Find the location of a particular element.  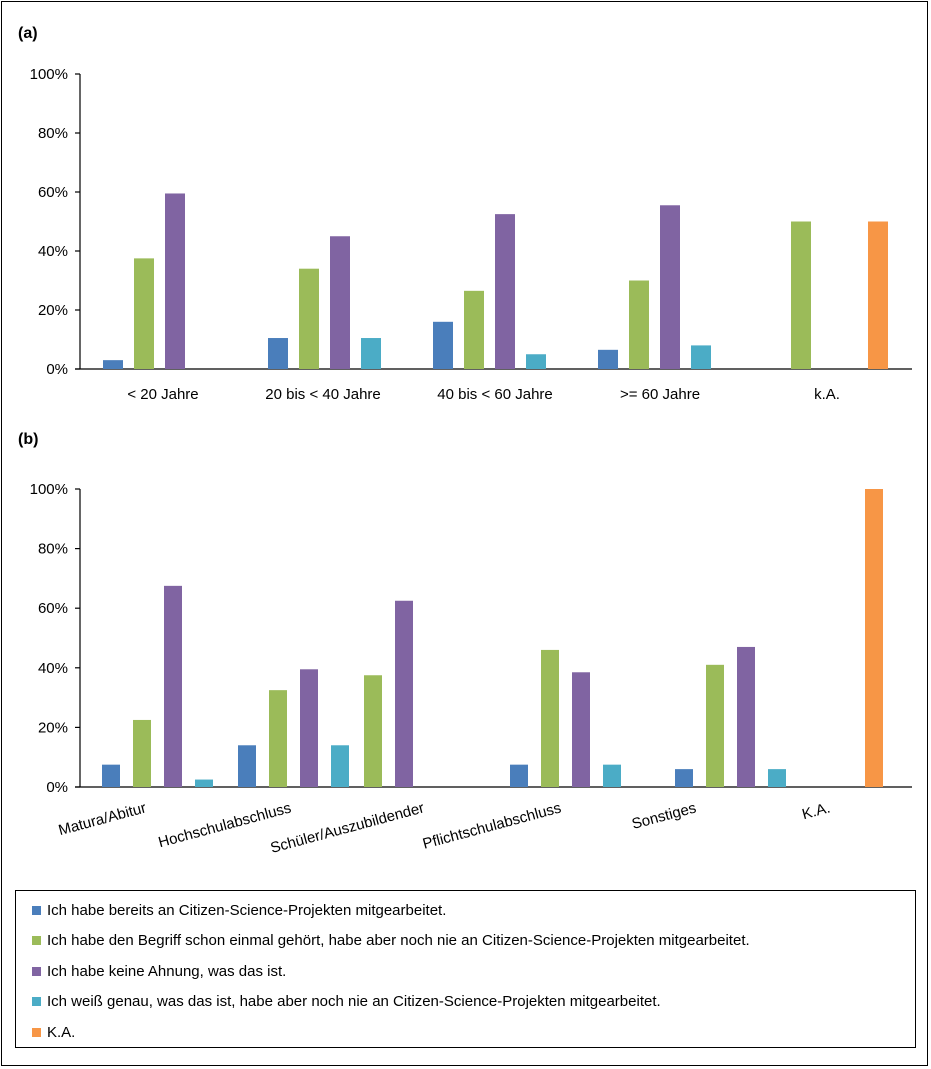

x-tick-label: Pflichtschulabschluss is located at coordinates (492, 825).